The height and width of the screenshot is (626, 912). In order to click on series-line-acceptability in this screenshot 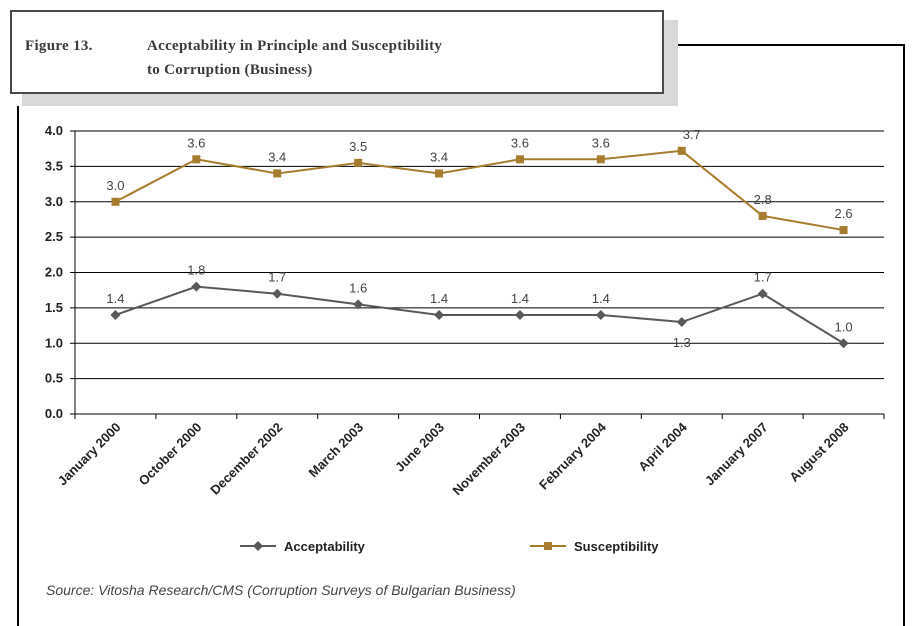, I will do `click(480, 315)`.